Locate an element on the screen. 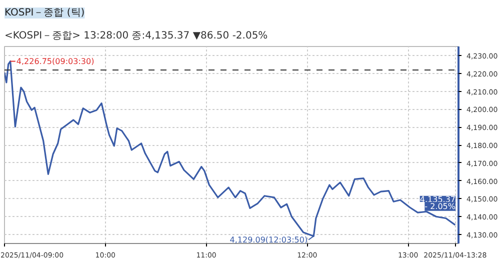 This screenshot has width=500, height=262. annotation: 4,135.37 is located at coordinates (438, 199).